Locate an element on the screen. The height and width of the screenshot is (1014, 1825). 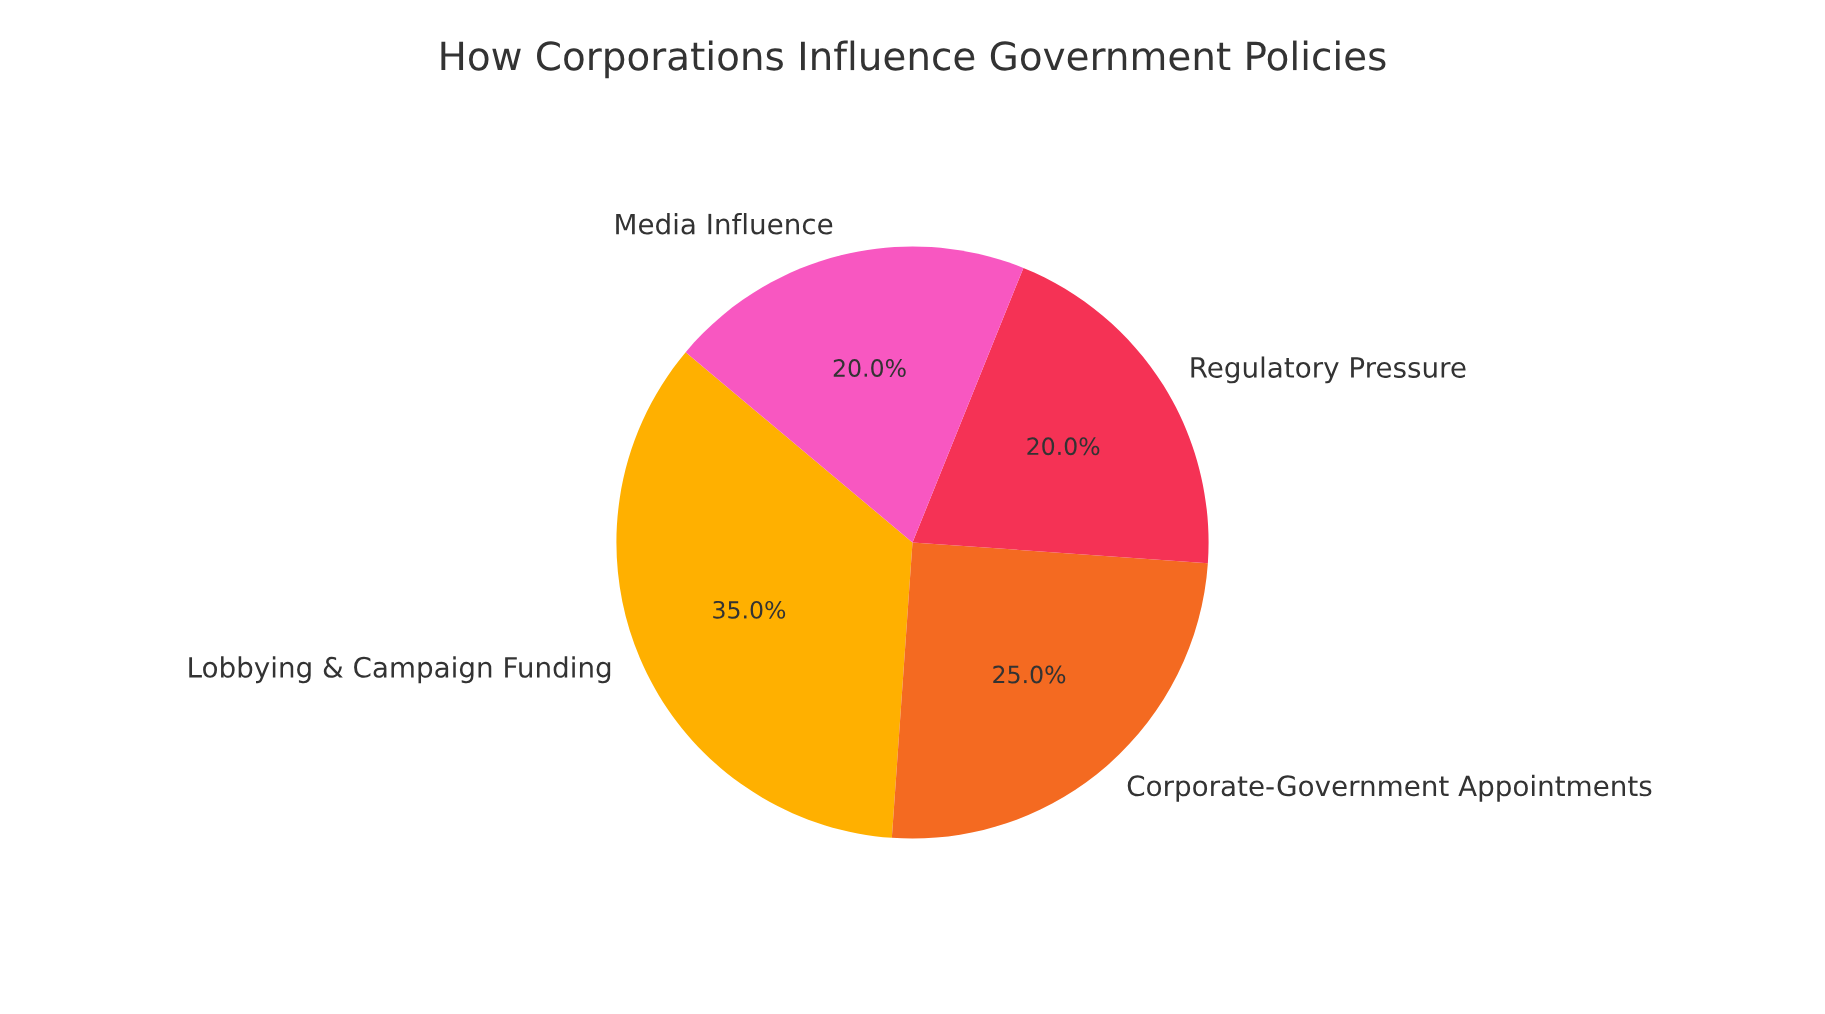
data-label: 35.0% is located at coordinates (749, 609).